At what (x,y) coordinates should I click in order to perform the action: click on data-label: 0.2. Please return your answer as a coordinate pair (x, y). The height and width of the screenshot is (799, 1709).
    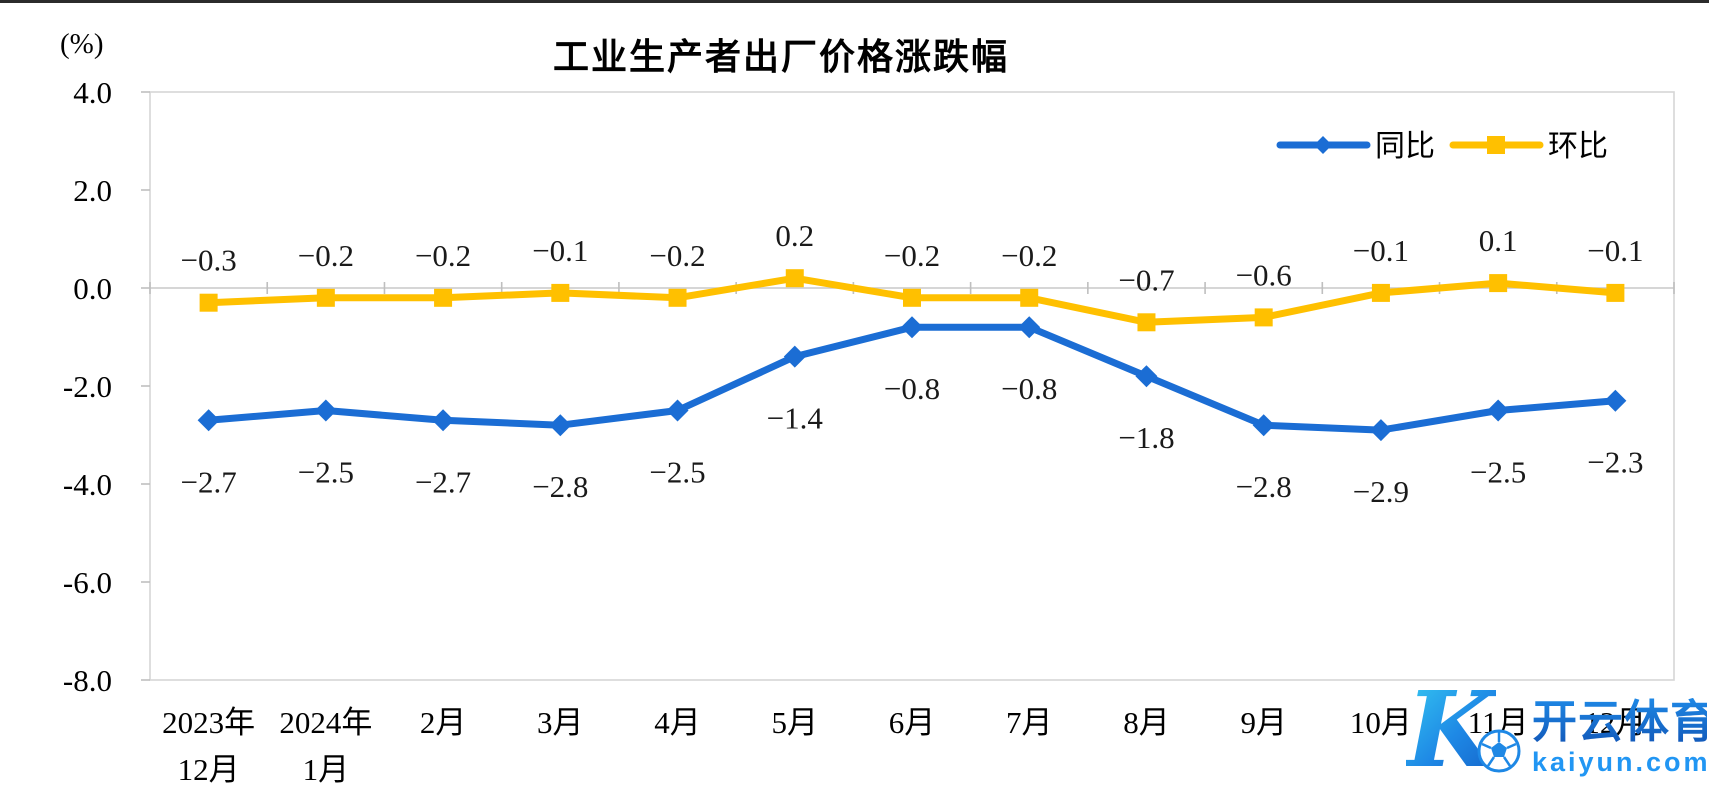
    Looking at the image, I should click on (794, 235).